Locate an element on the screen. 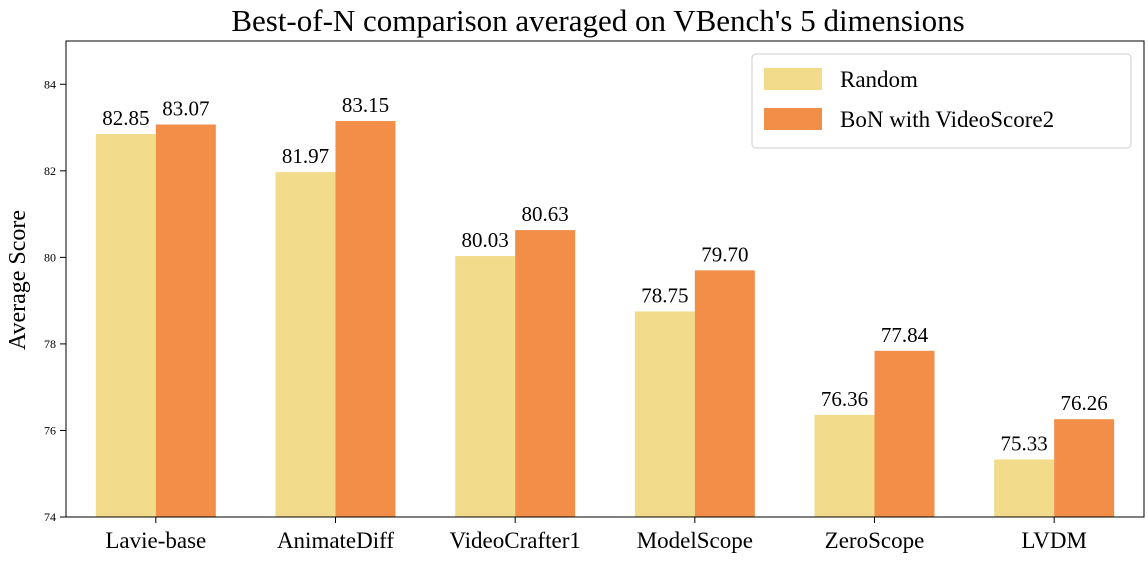 The width and height of the screenshot is (1148, 565). y-axis-title: Average Score is located at coordinates (18, 280).